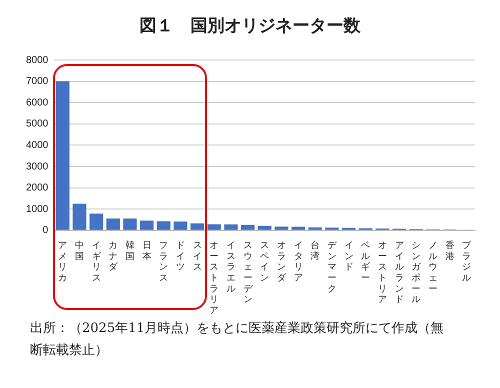 The image size is (500, 388). What do you see at coordinates (250, 26) in the screenshot?
I see `chart-title: 図１ 国別オリジネーター数` at bounding box center [250, 26].